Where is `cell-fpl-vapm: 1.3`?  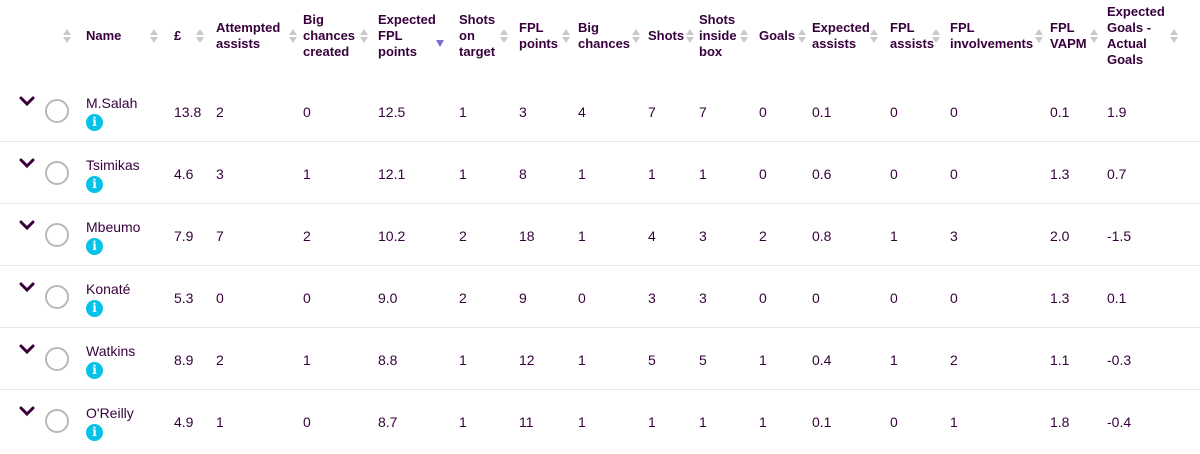 cell-fpl-vapm: 1.3 is located at coordinates (1060, 298).